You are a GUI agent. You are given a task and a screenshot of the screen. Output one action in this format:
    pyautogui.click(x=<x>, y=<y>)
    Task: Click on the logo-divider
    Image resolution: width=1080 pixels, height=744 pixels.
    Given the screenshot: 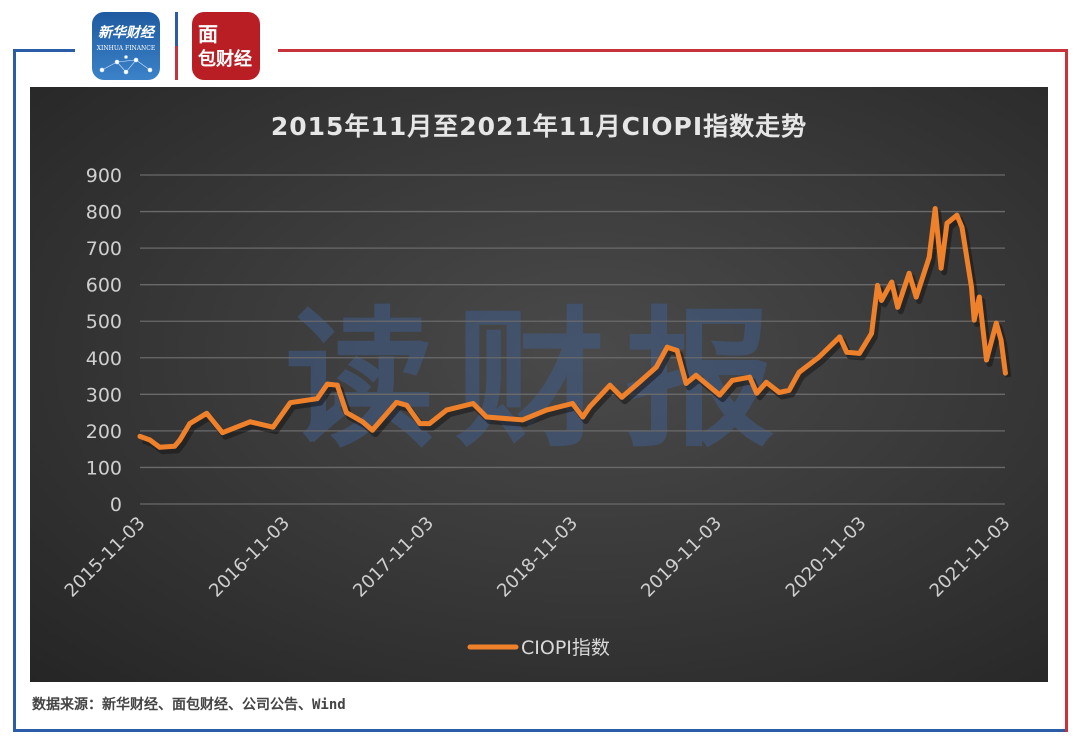 What is the action you would take?
    pyautogui.click(x=176, y=29)
    